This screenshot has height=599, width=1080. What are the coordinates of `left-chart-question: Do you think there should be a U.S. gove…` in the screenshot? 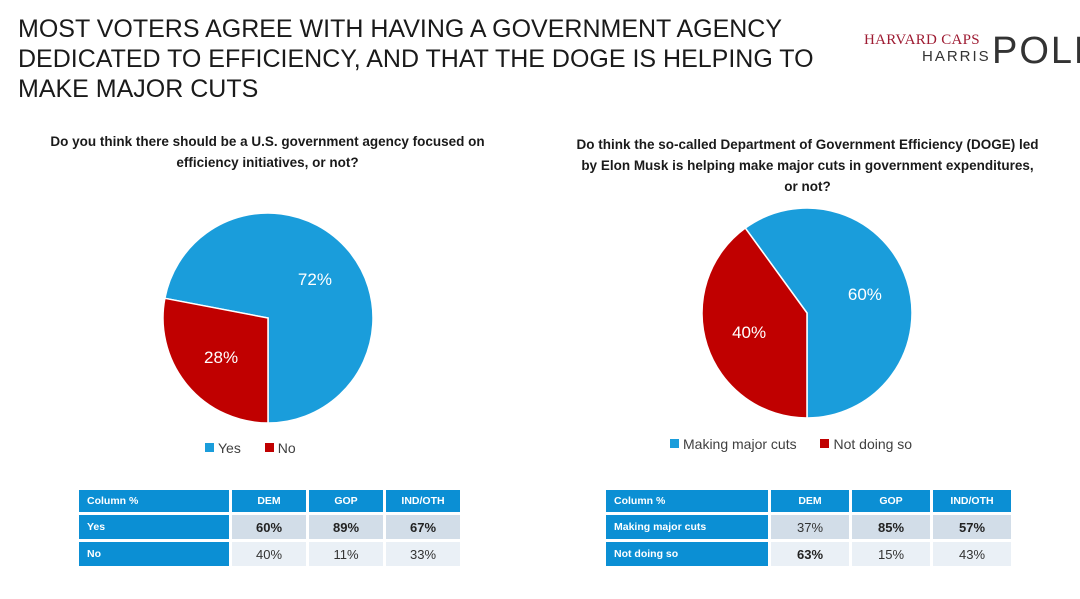 It's located at (267, 152).